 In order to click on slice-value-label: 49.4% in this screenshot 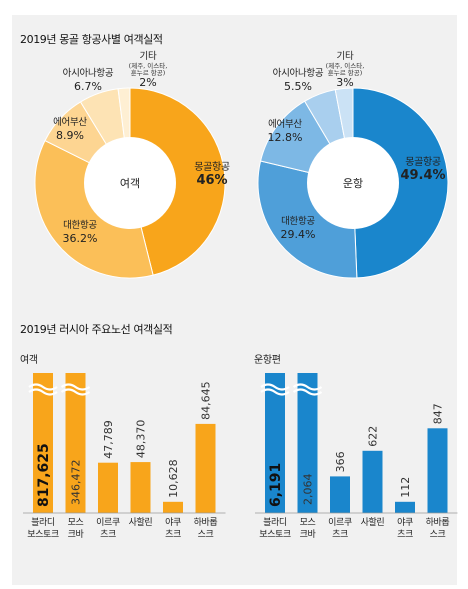, I will do `click(422, 175)`.